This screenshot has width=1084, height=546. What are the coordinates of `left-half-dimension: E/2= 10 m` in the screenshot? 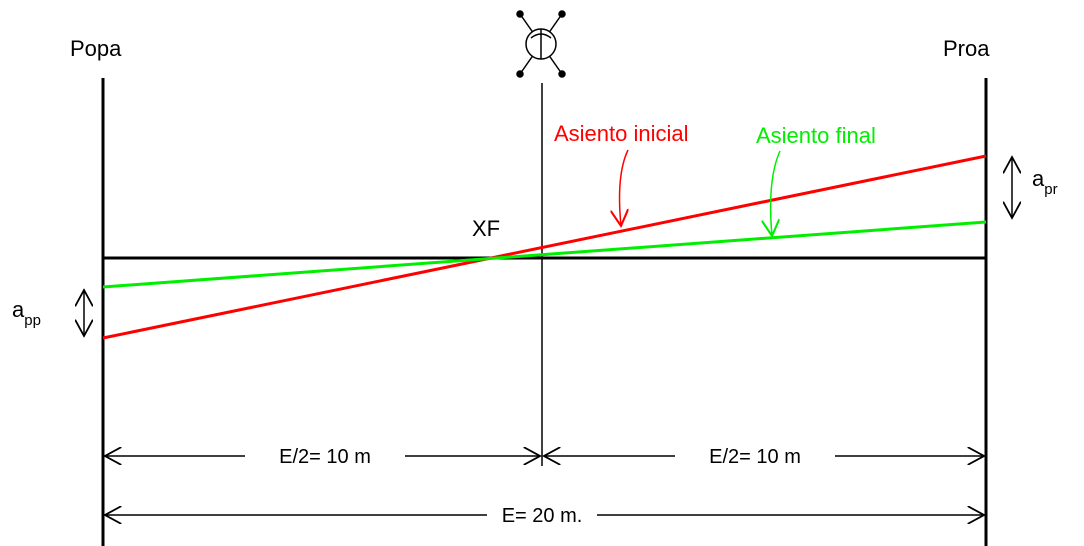 It's located at (322, 457).